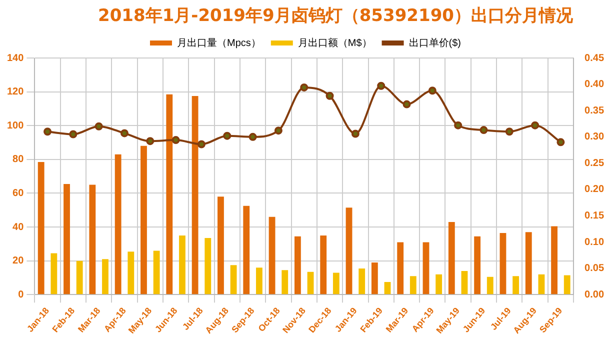 This screenshot has height=339, width=611. What do you see at coordinates (435, 42) in the screenshot?
I see `legend-label: 出口单价($)` at bounding box center [435, 42].